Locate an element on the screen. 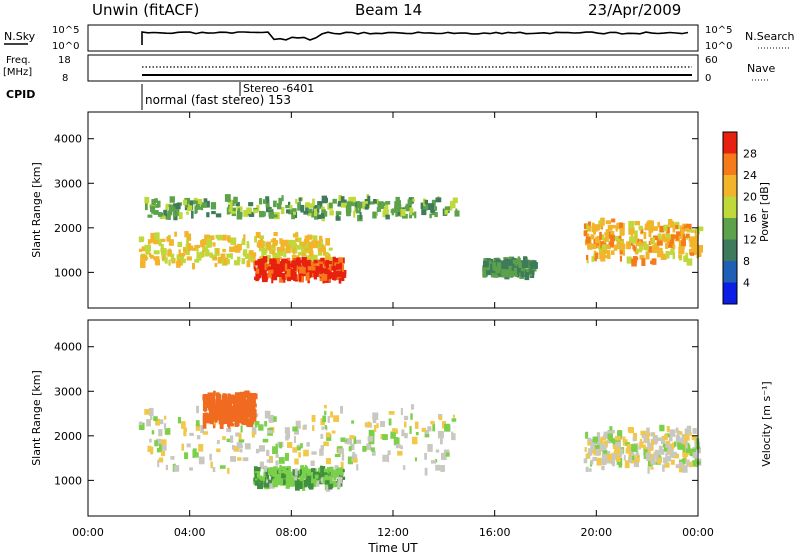 This screenshot has width=800, height=554. power-colorbar-label: Power [dB] is located at coordinates (764, 212).